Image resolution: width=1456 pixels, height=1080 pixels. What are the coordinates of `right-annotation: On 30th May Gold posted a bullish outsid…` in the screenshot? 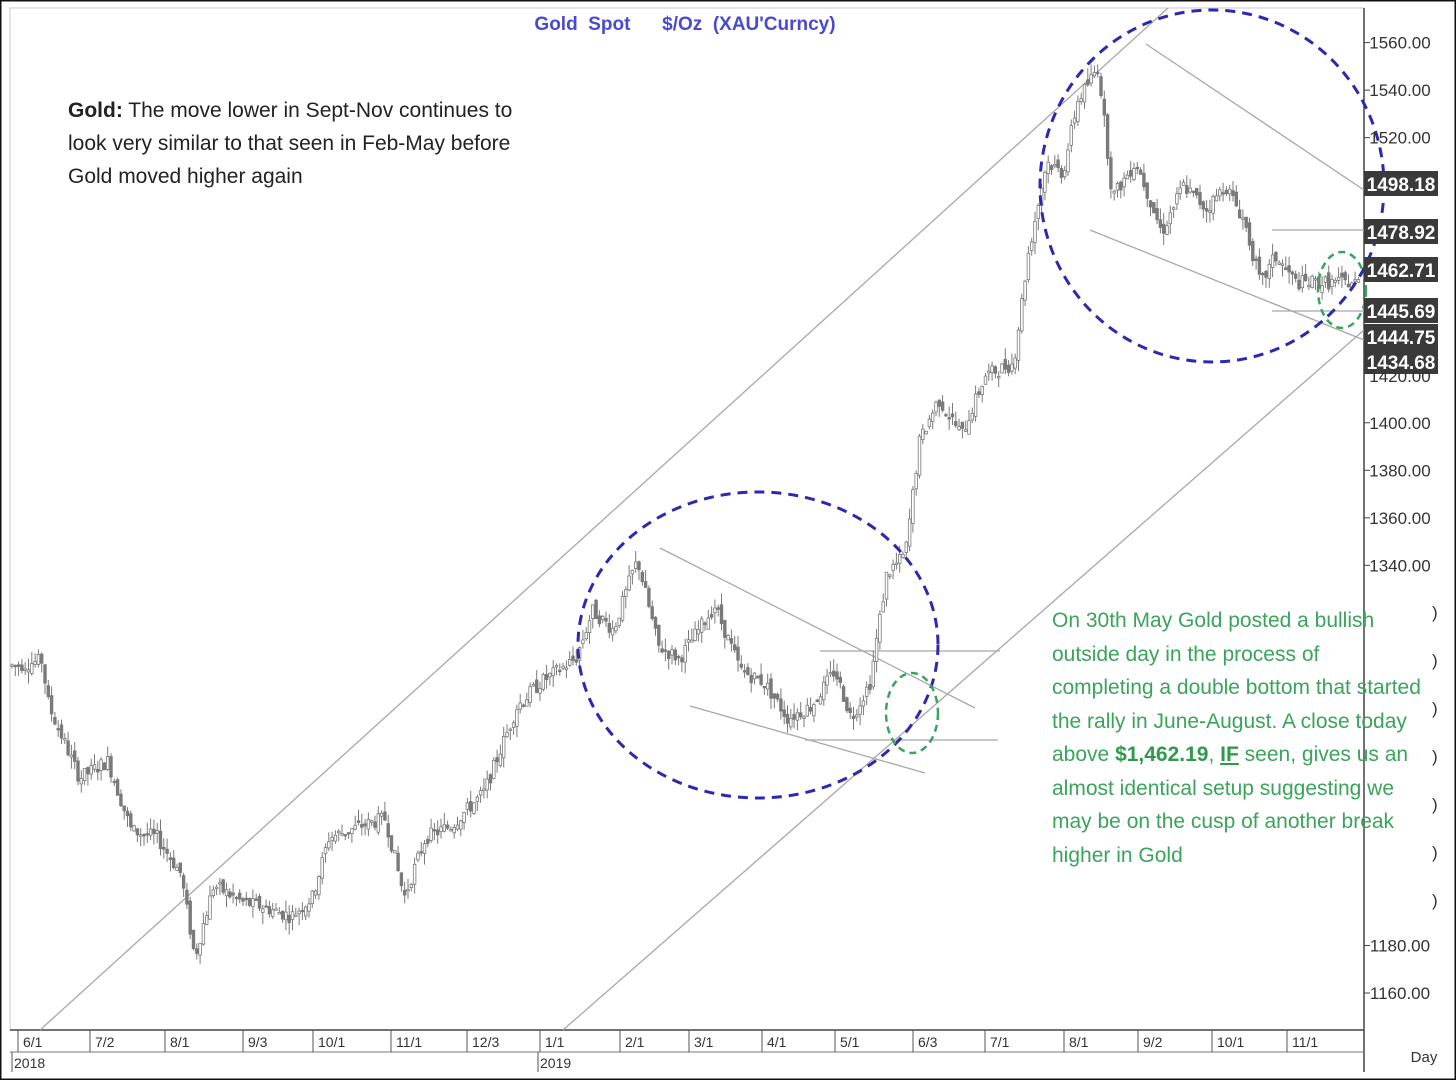 It's located at (1237, 738).